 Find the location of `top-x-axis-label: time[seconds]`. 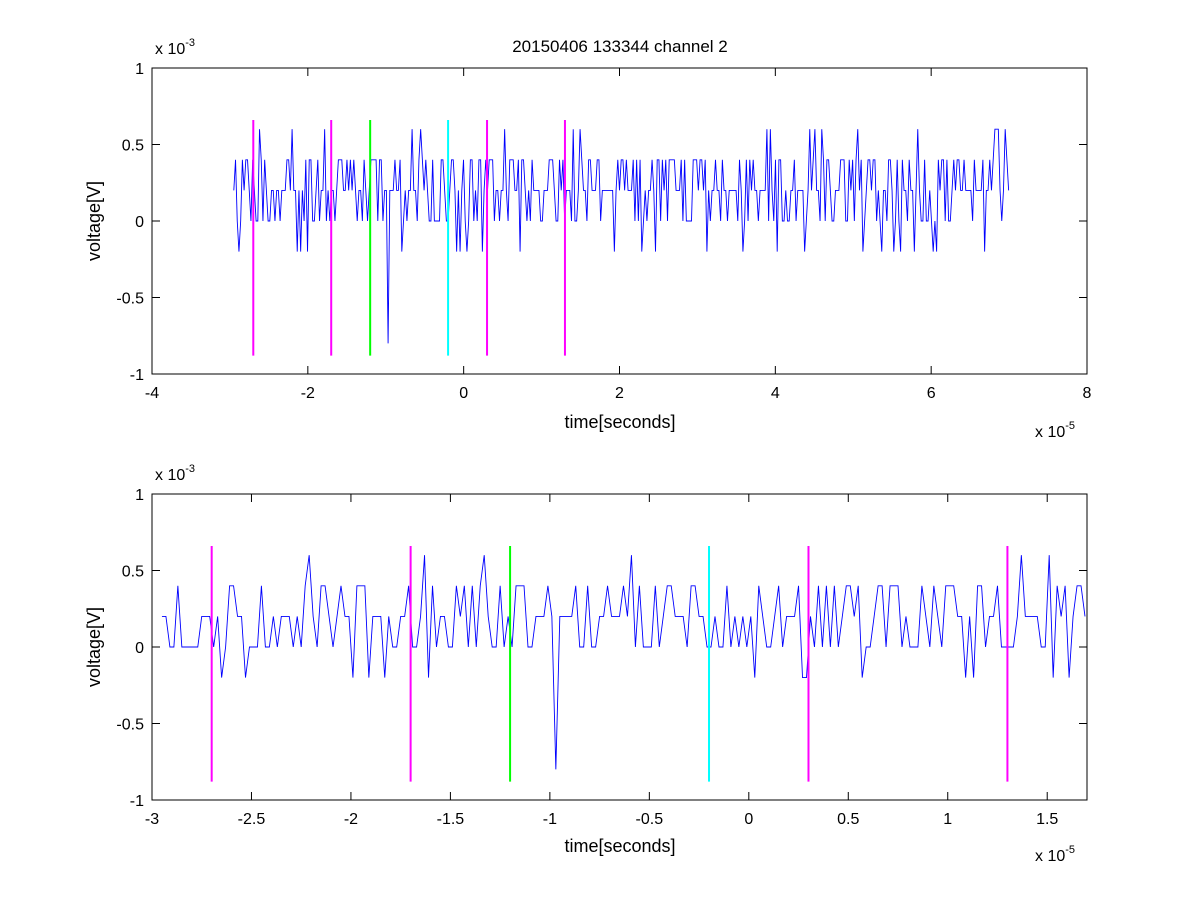

top-x-axis-label: time[seconds] is located at coordinates (619, 422).